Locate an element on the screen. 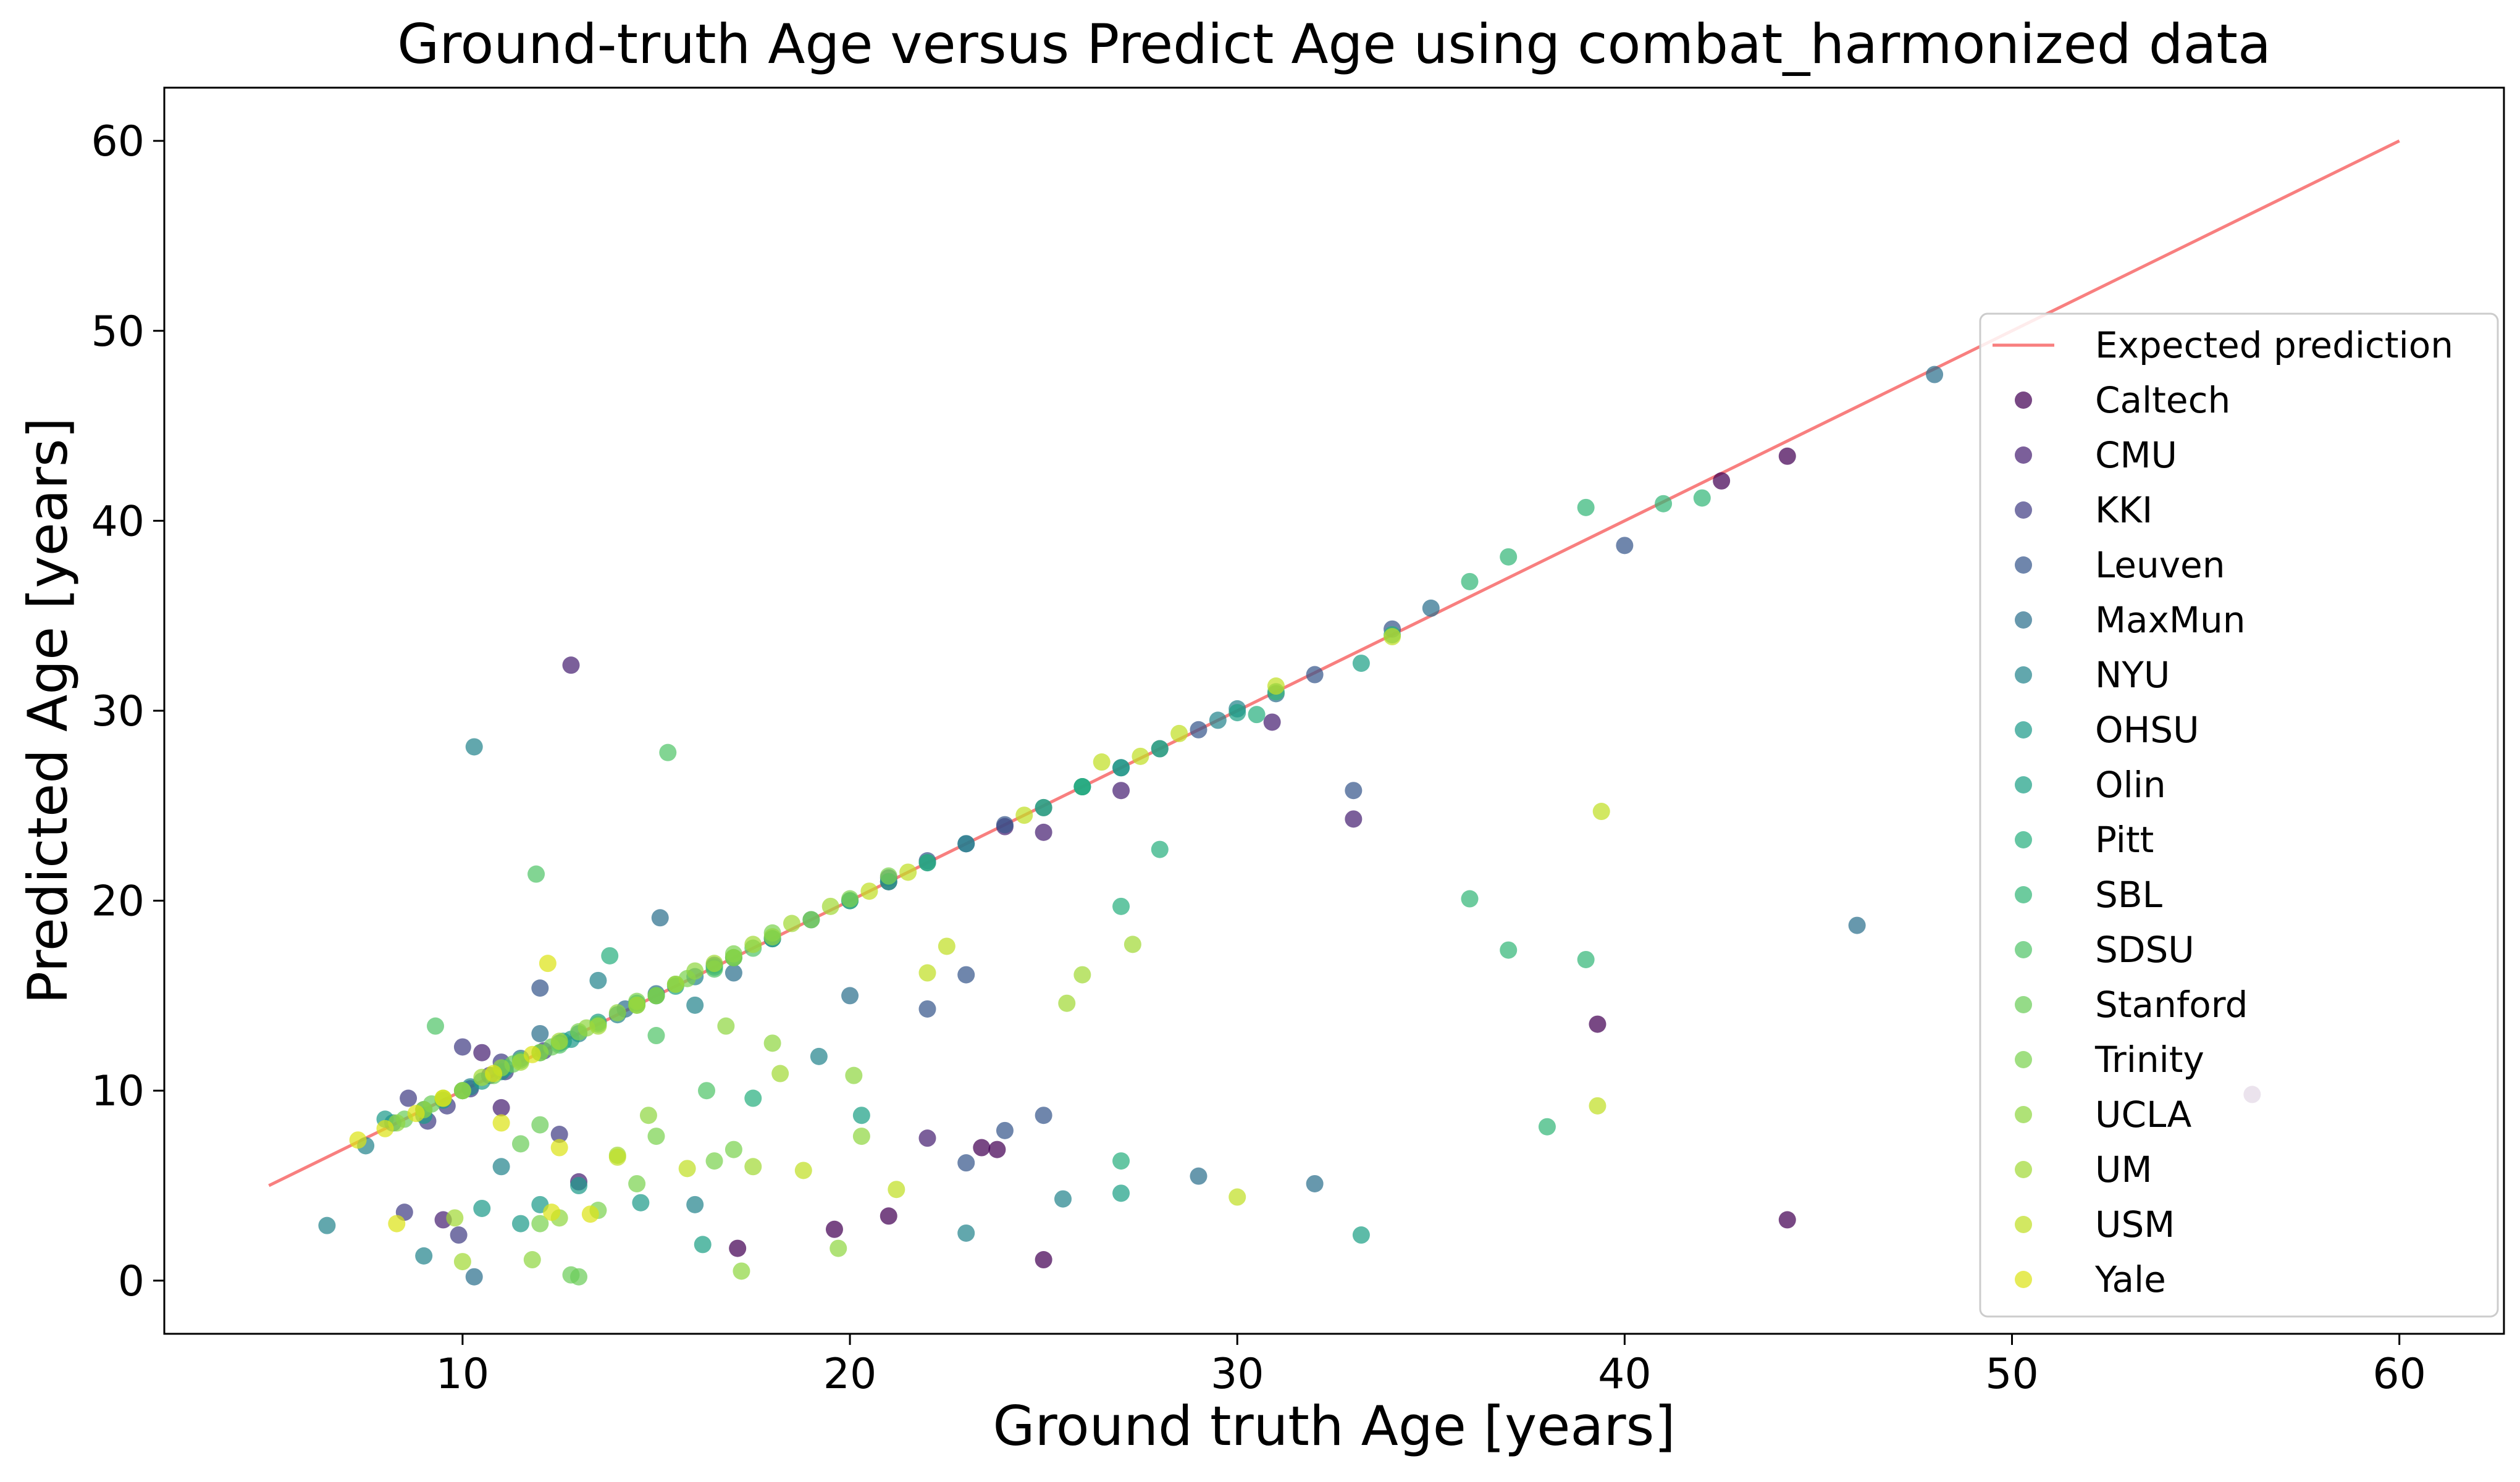  y-tick-label: 10 is located at coordinates (118, 1091).